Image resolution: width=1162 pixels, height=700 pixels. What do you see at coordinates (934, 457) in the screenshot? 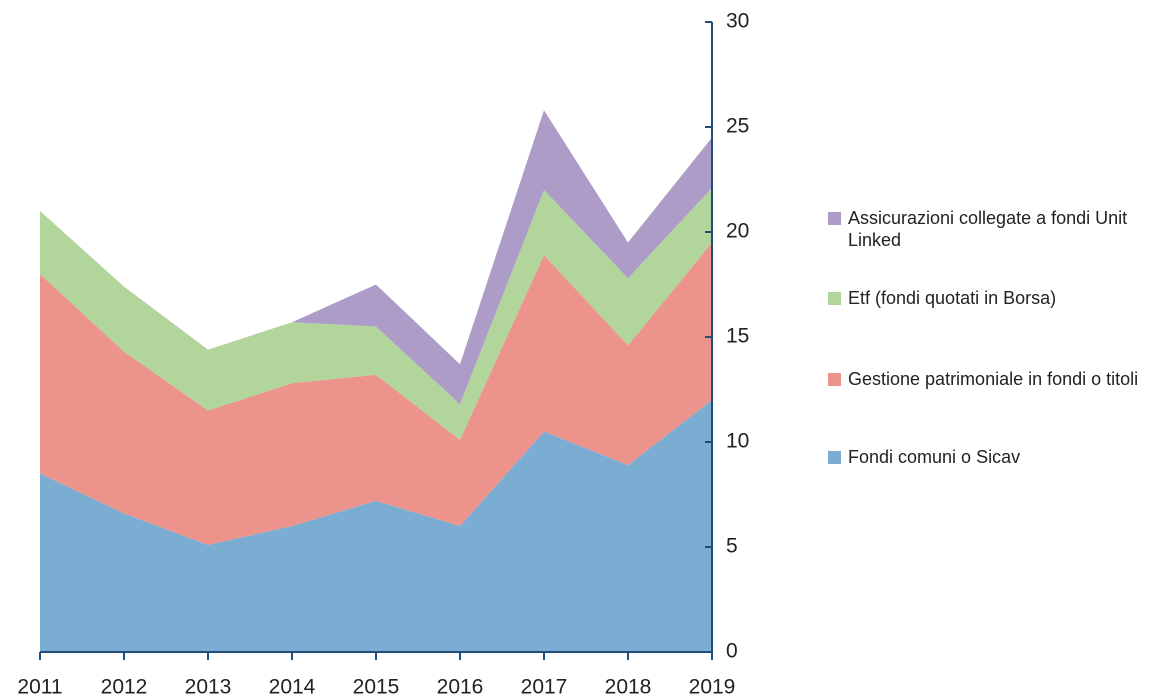
I see `legend-label: Fondi comuni o Sicav` at bounding box center [934, 457].